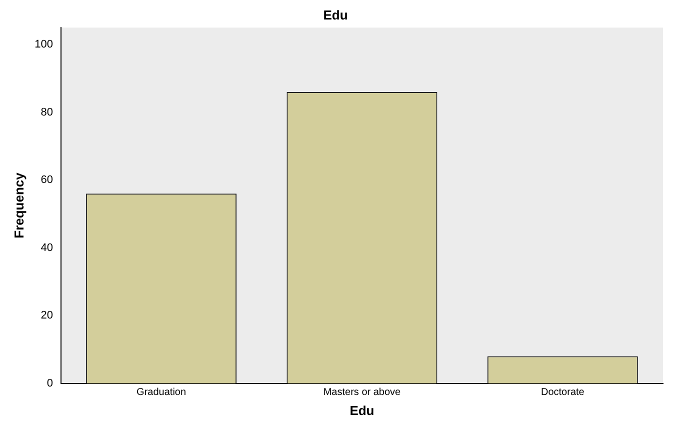 This screenshot has width=683, height=429. I want to click on x-tick-label: Doctorate, so click(562, 392).